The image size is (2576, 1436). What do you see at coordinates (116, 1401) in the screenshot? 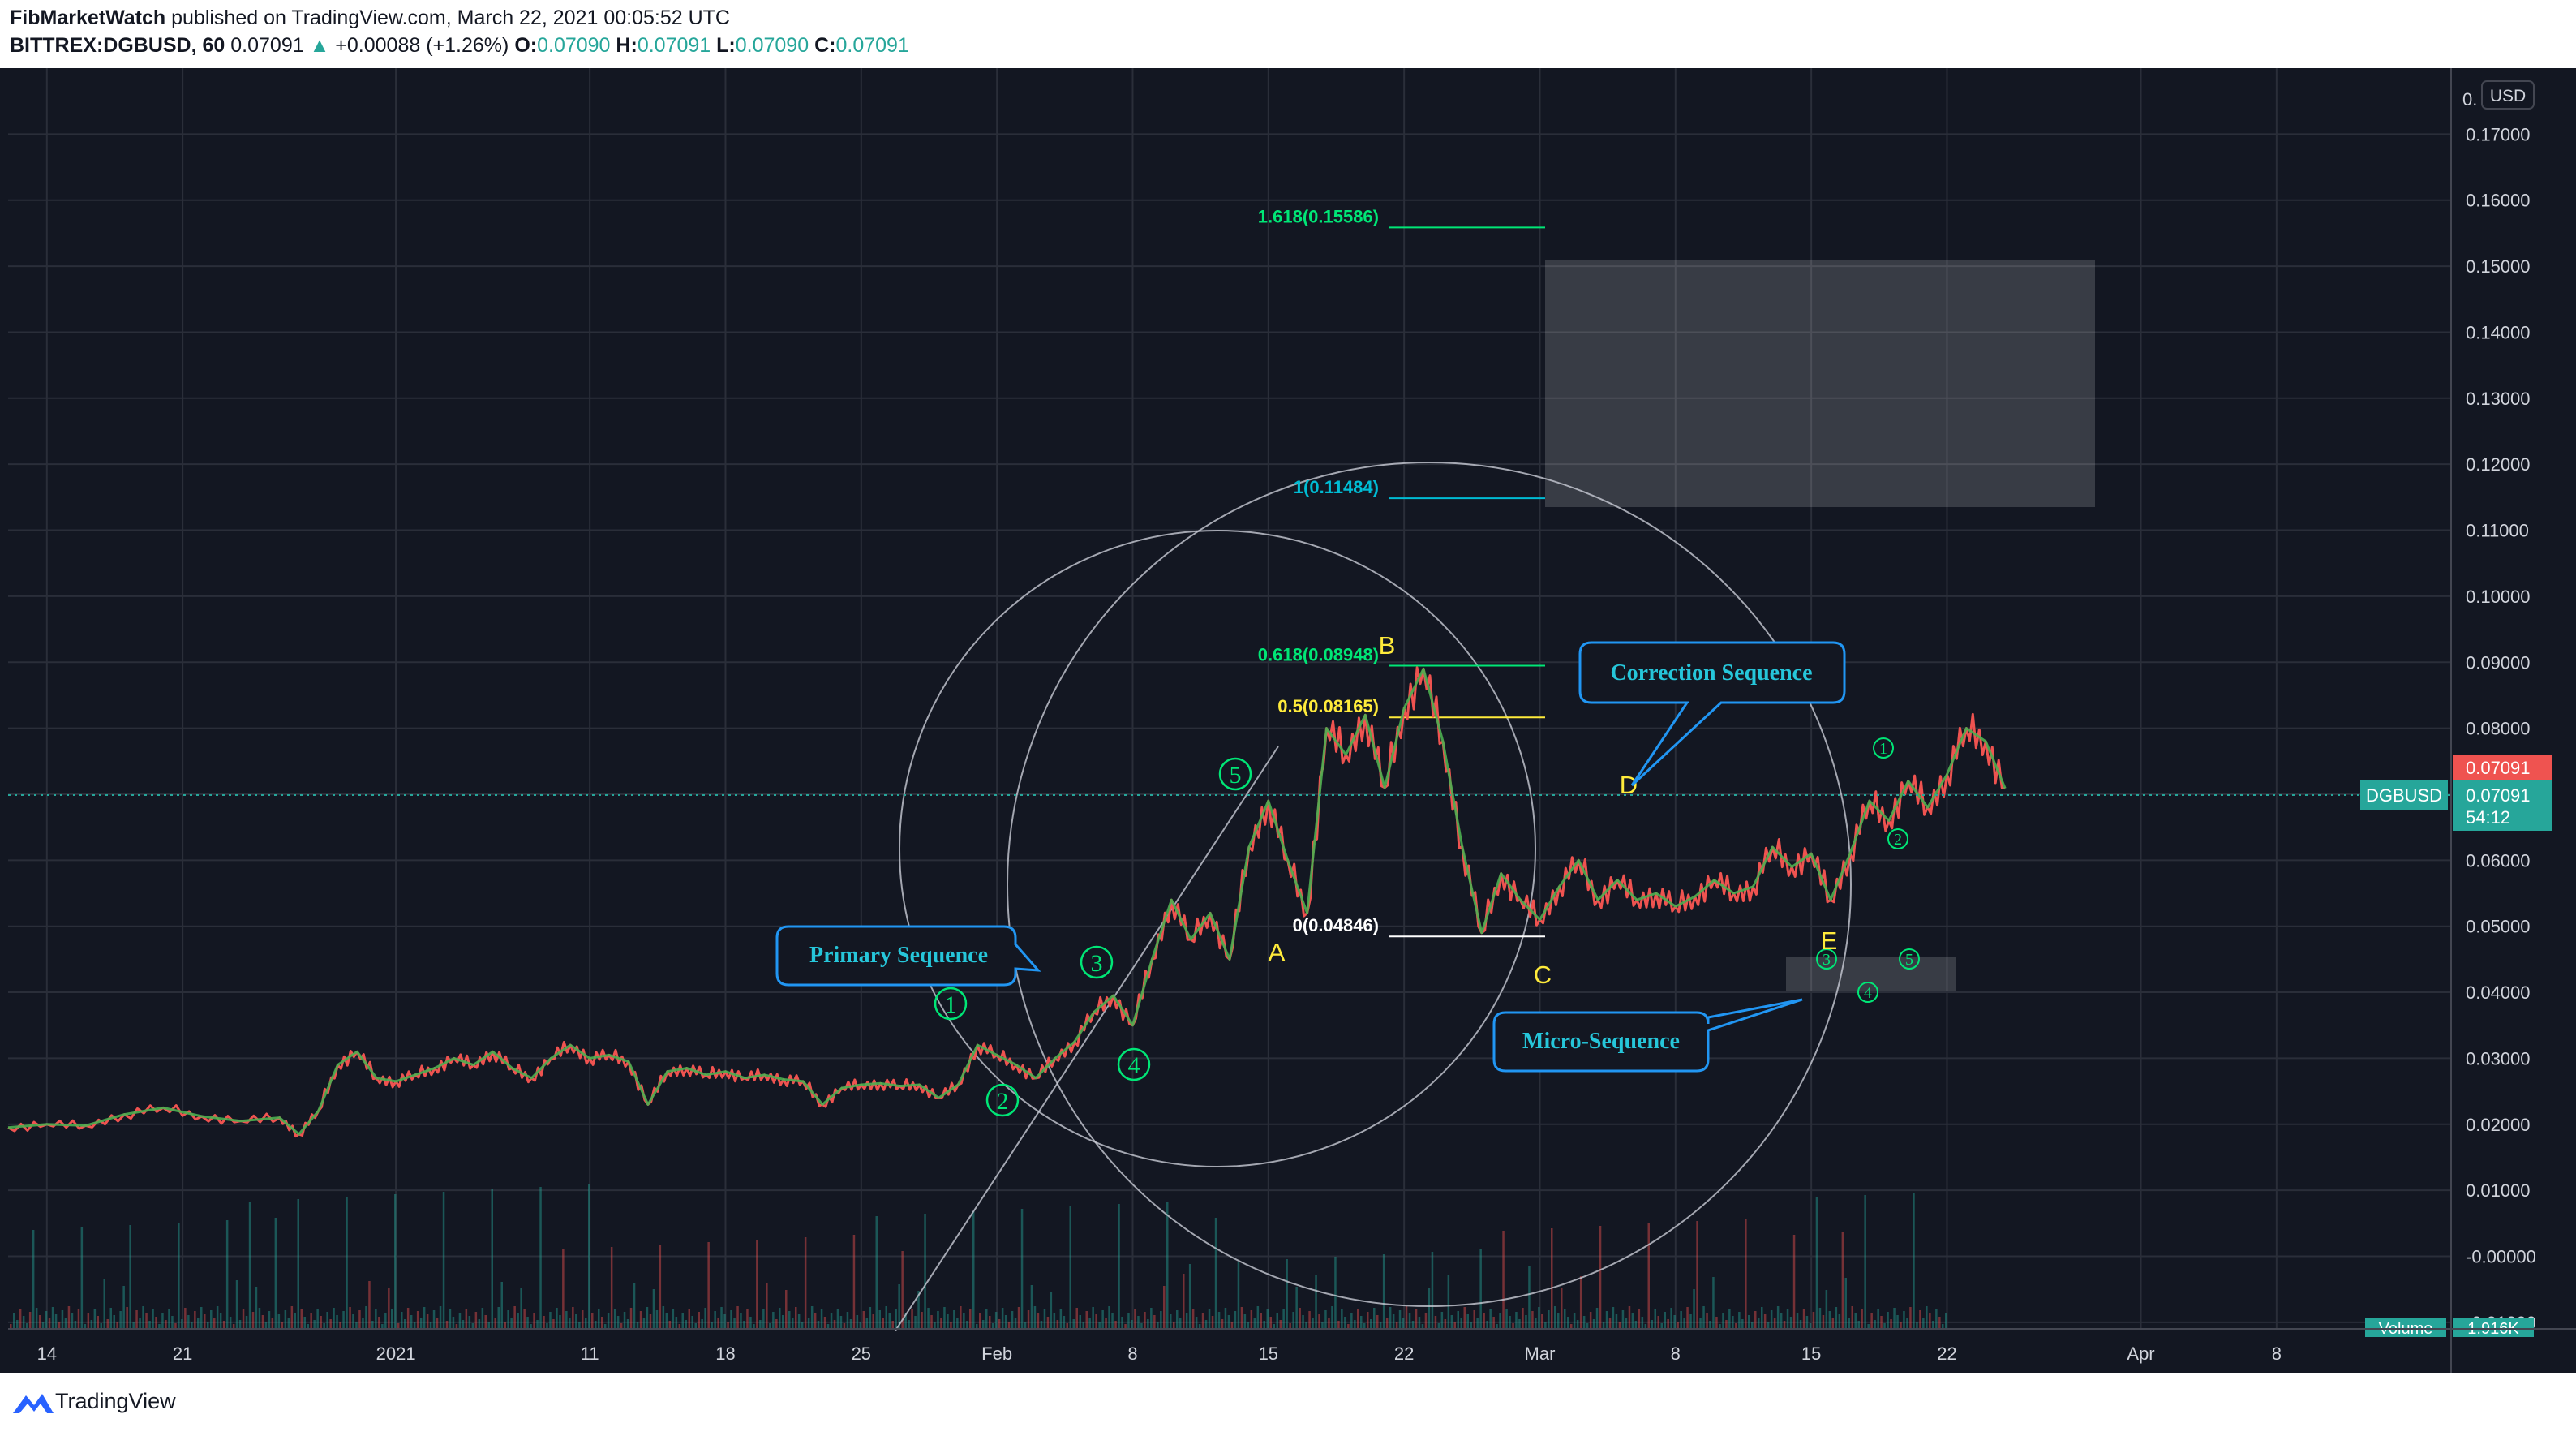
I see `tradingview-brand: TradingView` at bounding box center [116, 1401].